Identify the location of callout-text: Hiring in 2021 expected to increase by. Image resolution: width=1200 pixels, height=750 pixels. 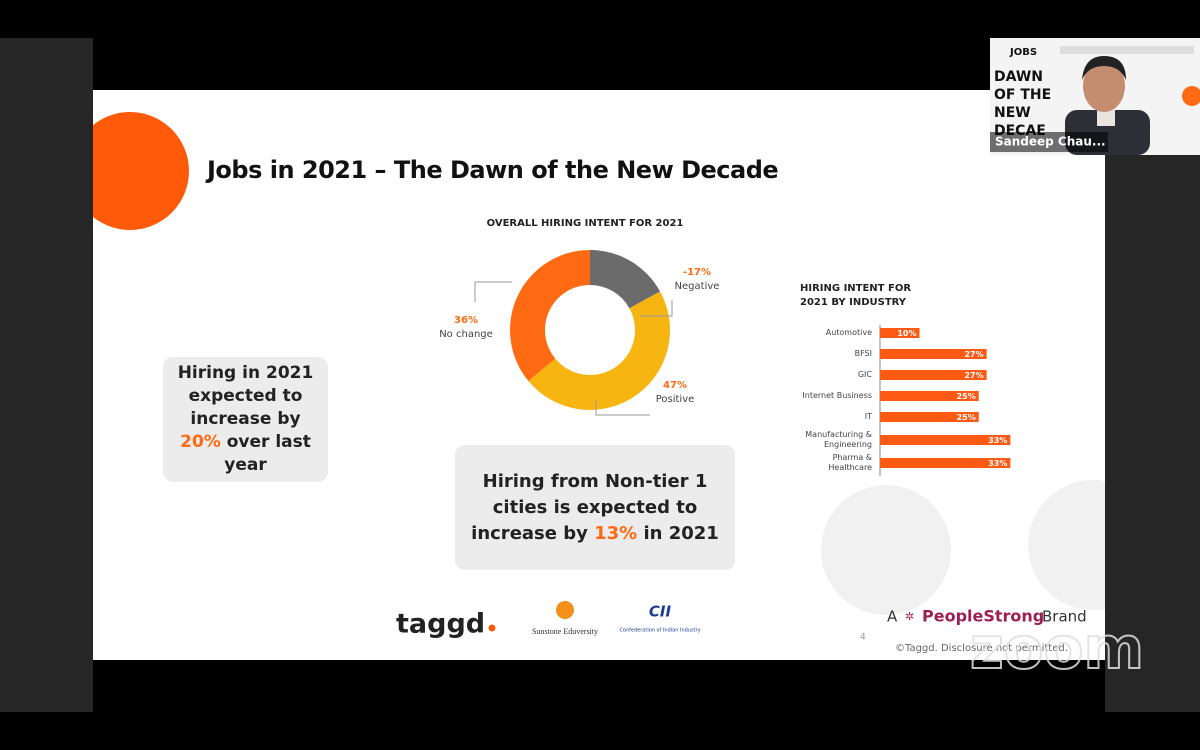
(245, 396).